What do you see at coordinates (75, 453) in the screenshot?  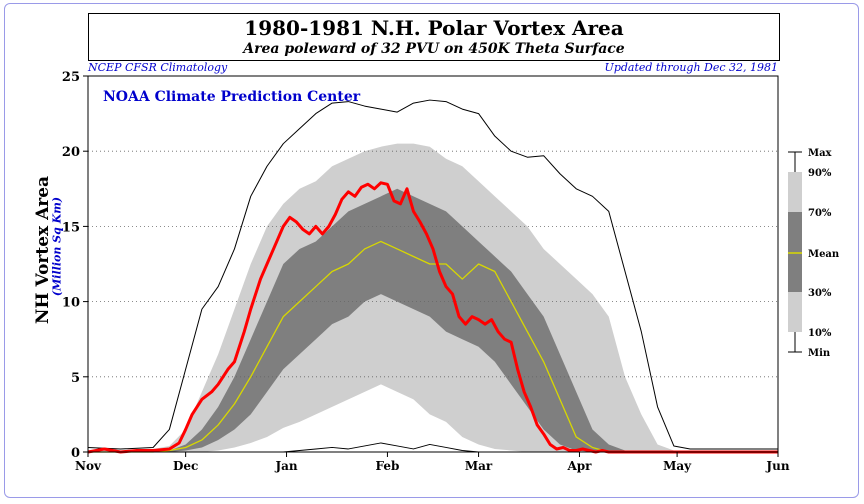 I see `y-tick-label: 0` at bounding box center [75, 453].